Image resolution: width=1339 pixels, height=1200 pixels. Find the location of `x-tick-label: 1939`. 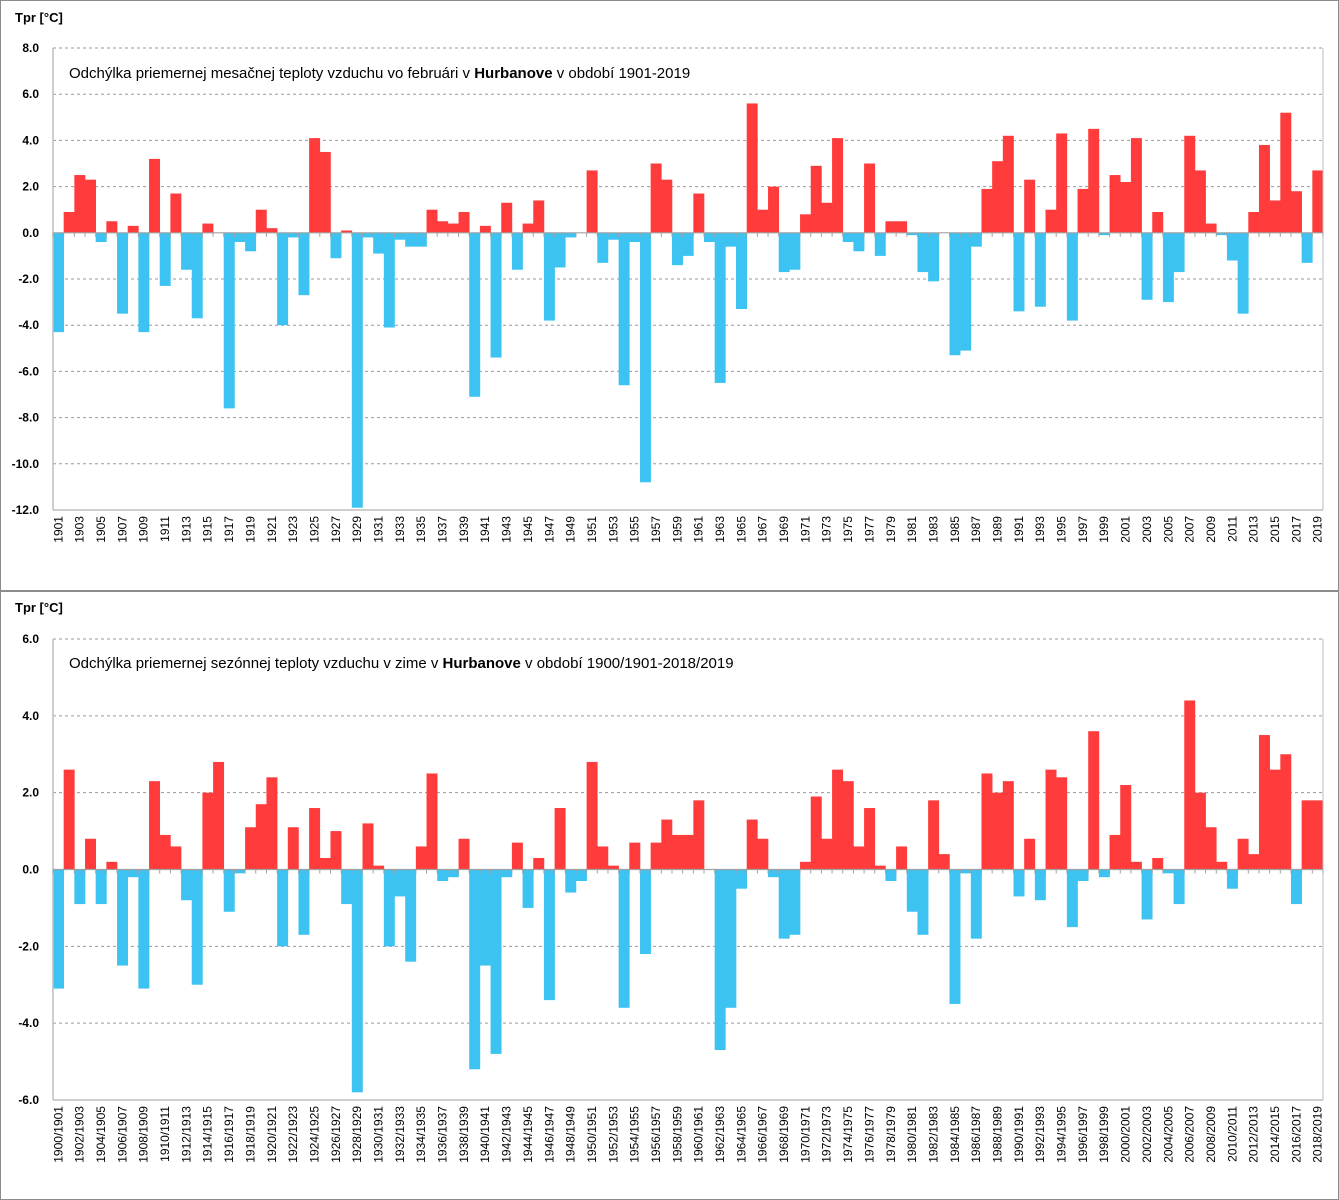

x-tick-label: 1939 is located at coordinates (464, 529).